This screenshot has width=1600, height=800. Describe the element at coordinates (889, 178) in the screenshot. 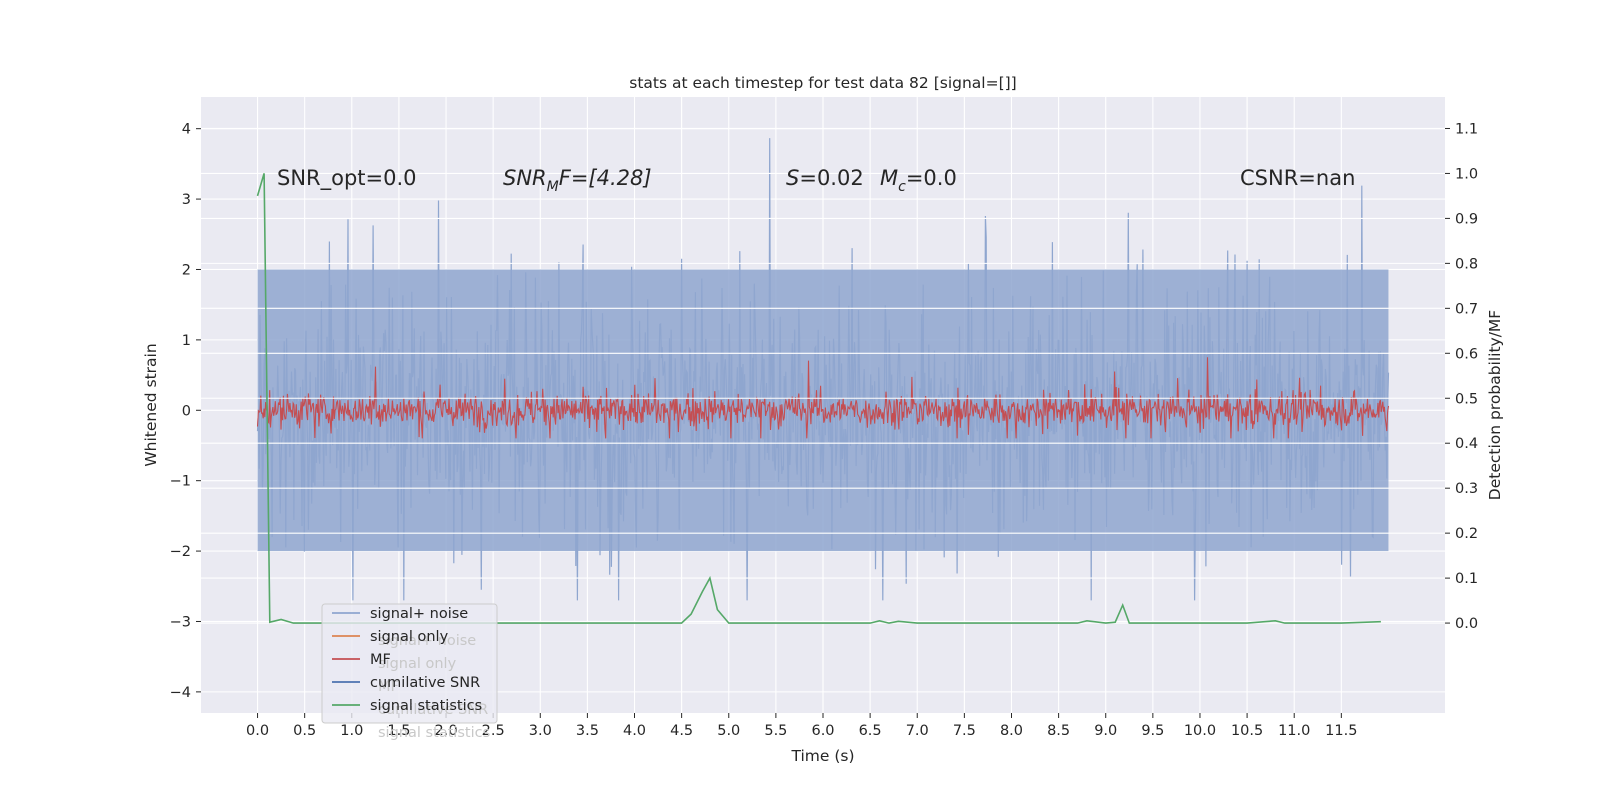

I see `mc-label: M` at that location.